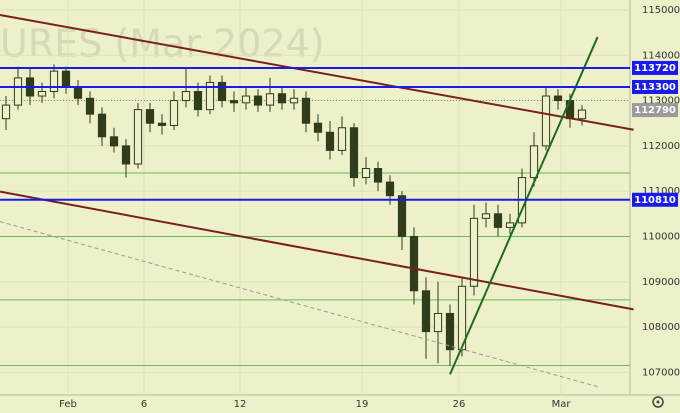 The image size is (680, 413). What do you see at coordinates (661, 191) in the screenshot?
I see `y-tick-label: 111000` at bounding box center [661, 191].